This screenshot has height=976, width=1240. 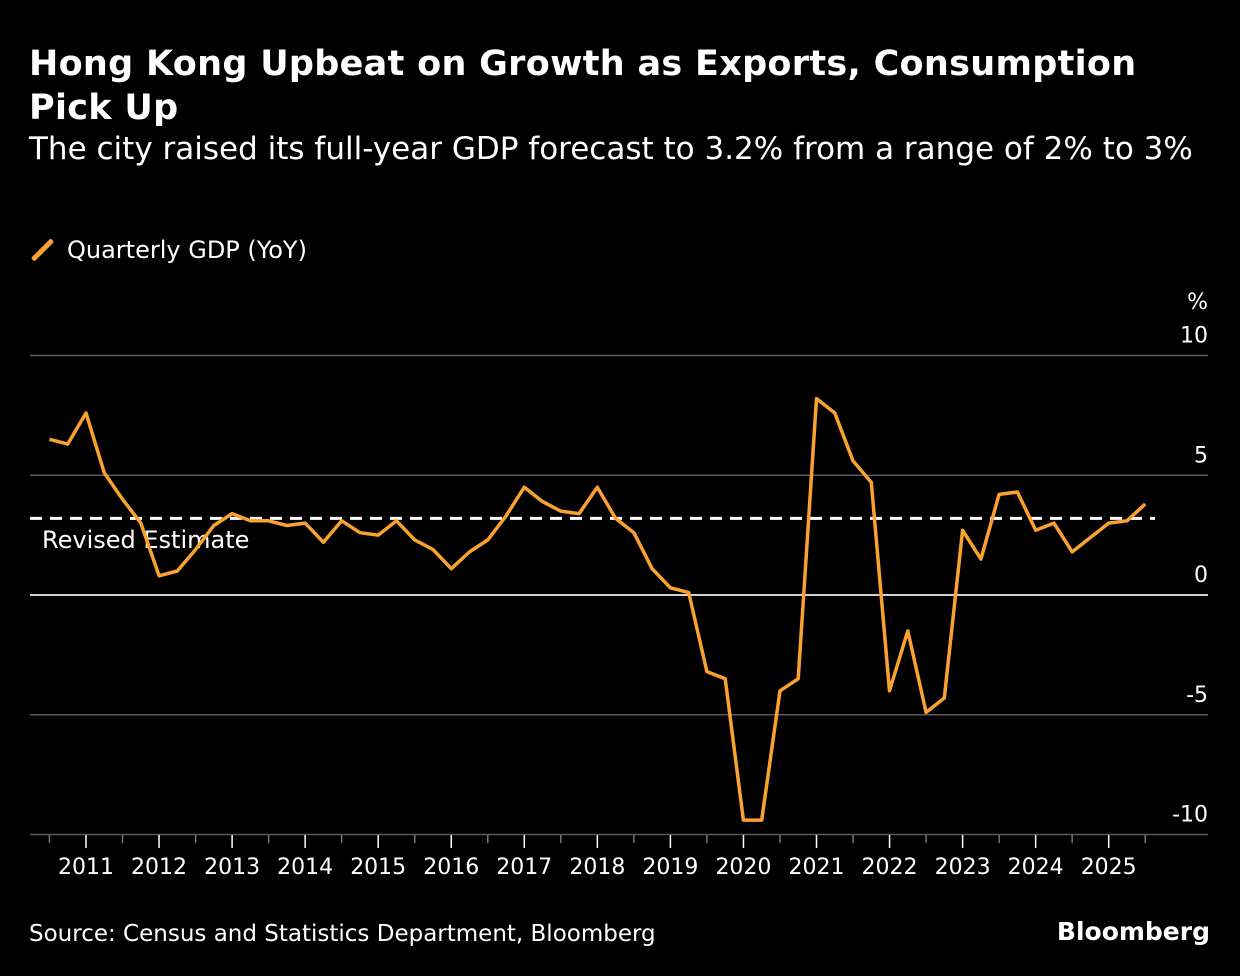 What do you see at coordinates (1197, 302) in the screenshot?
I see `y-unit-label: %` at bounding box center [1197, 302].